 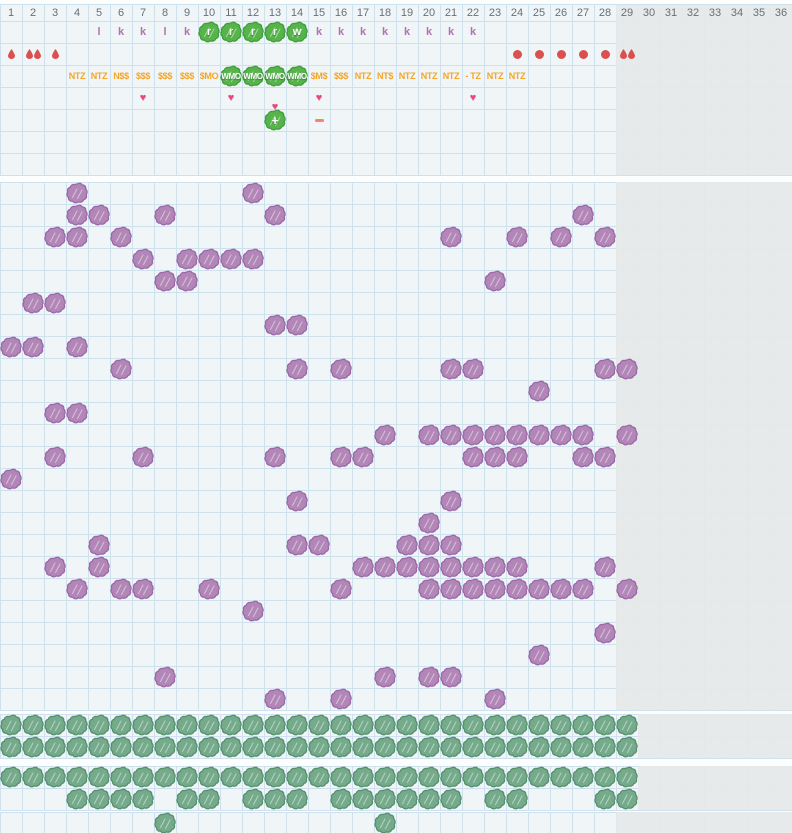 I want to click on remove-action-cell, so click(x=319, y=120).